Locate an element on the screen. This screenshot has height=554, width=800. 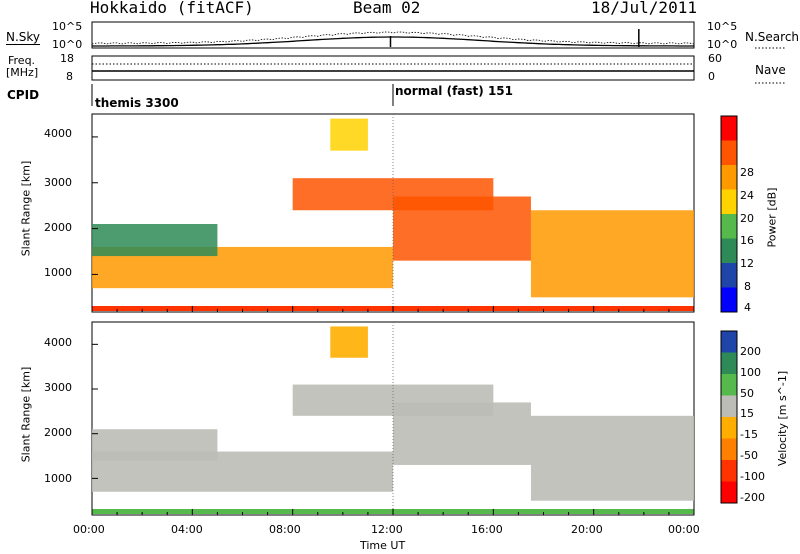
vel-cbar-tick-minus50: -50 is located at coordinates (749, 455).